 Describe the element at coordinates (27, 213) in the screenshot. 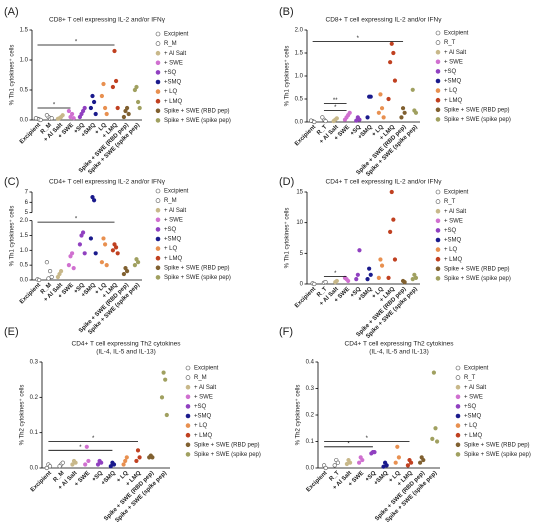

I see `y-tick-label: 5` at that location.